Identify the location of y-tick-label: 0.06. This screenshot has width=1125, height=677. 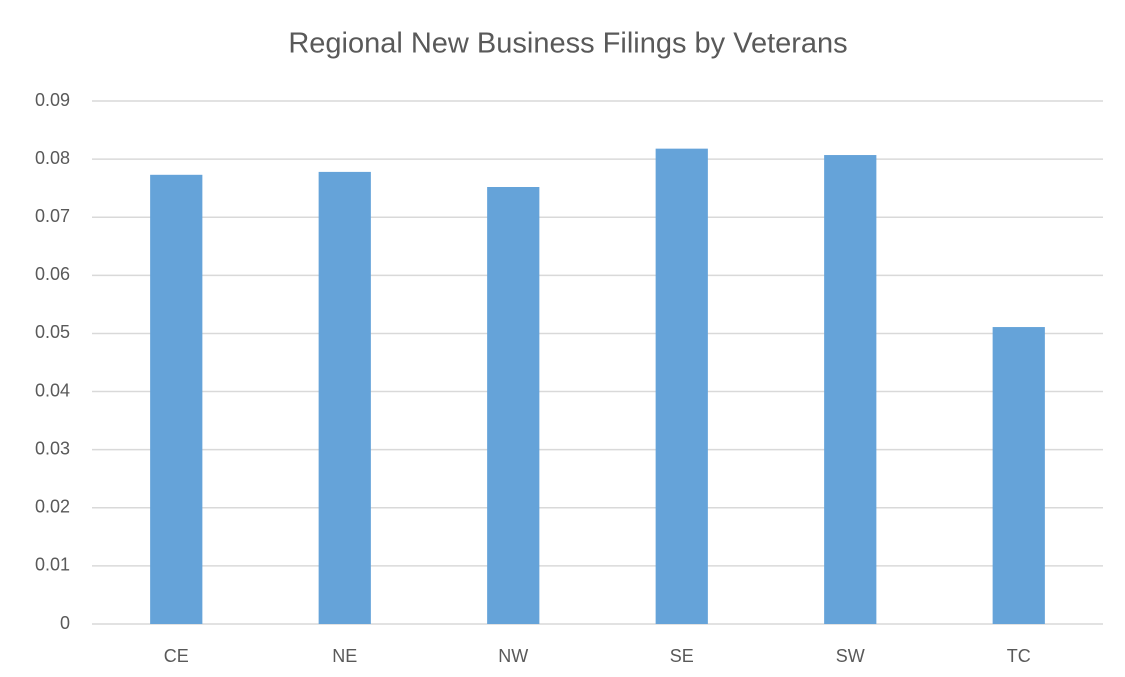
(52, 274).